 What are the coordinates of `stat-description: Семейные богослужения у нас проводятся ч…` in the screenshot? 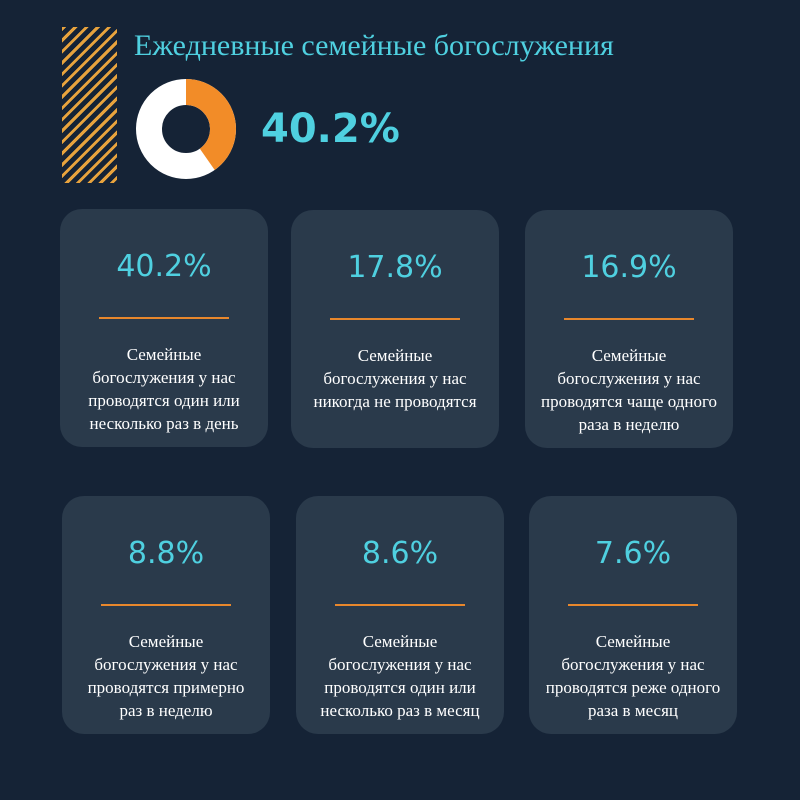 It's located at (629, 390).